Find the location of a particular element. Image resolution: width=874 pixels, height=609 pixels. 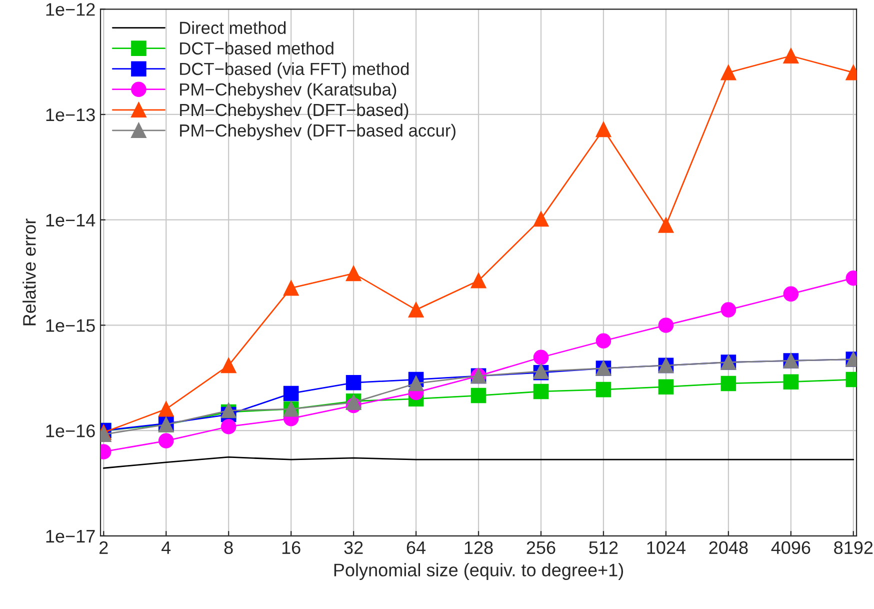

x-tick-label: 2048 is located at coordinates (728, 547).